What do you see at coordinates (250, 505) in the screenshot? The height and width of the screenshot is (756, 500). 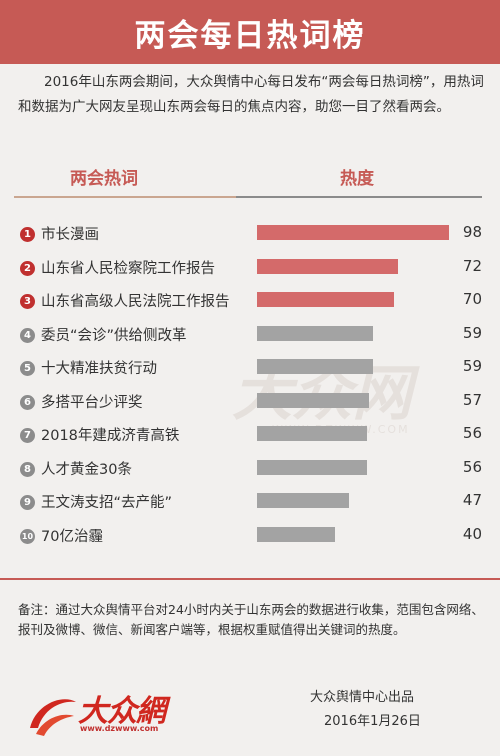 I see `chart-row: 9 王文涛支招“去产能” 47` at bounding box center [250, 505].